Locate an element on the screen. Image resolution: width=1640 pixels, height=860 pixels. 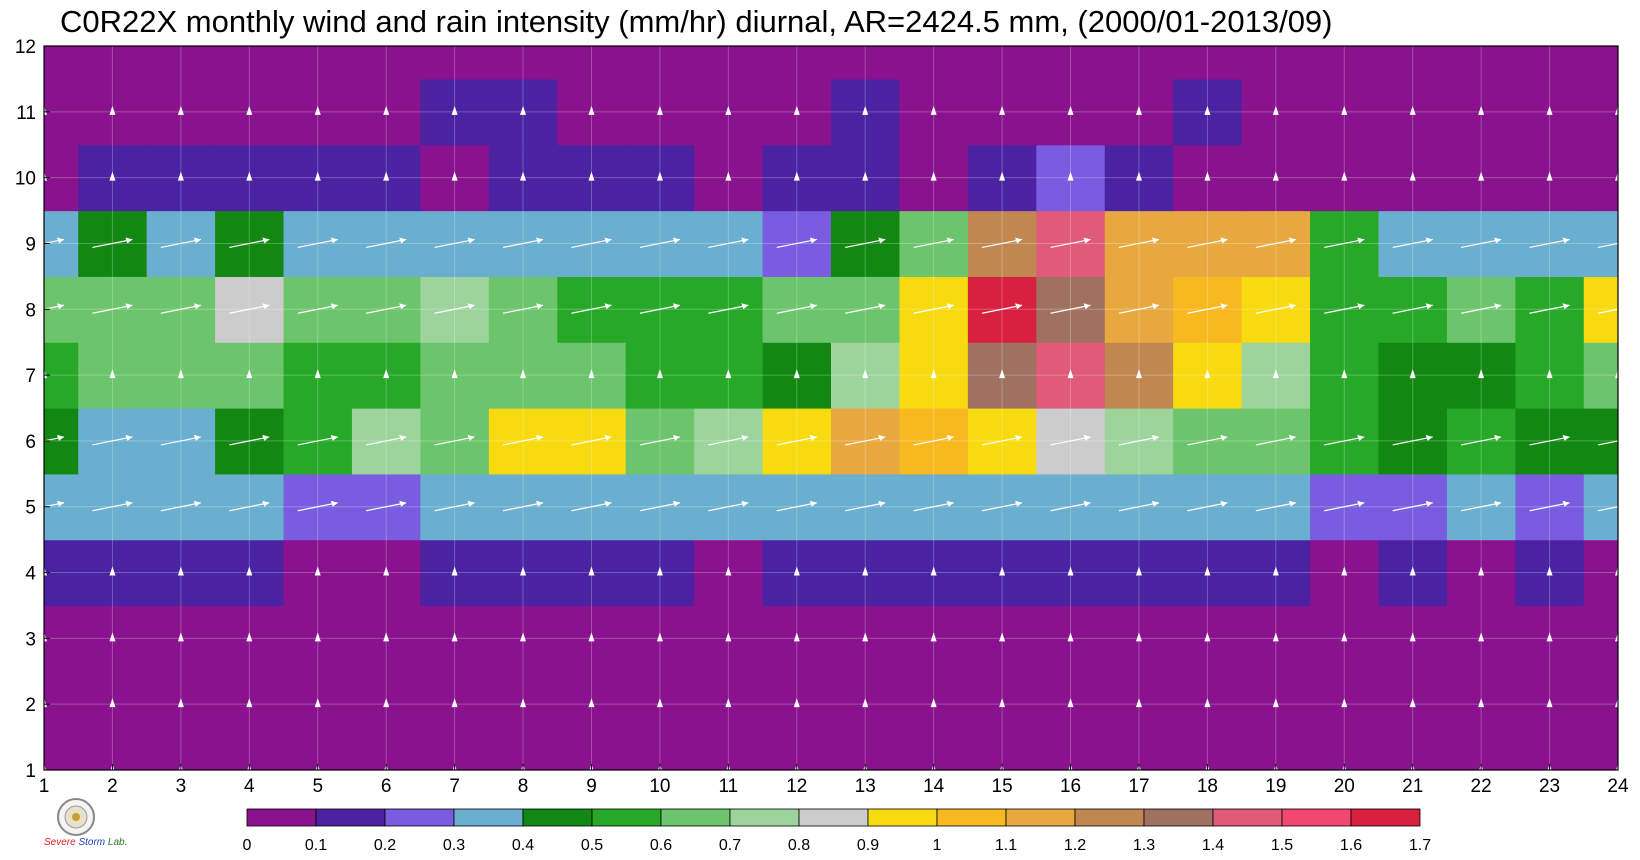
colorbar-label: 1.6 is located at coordinates (1351, 845).